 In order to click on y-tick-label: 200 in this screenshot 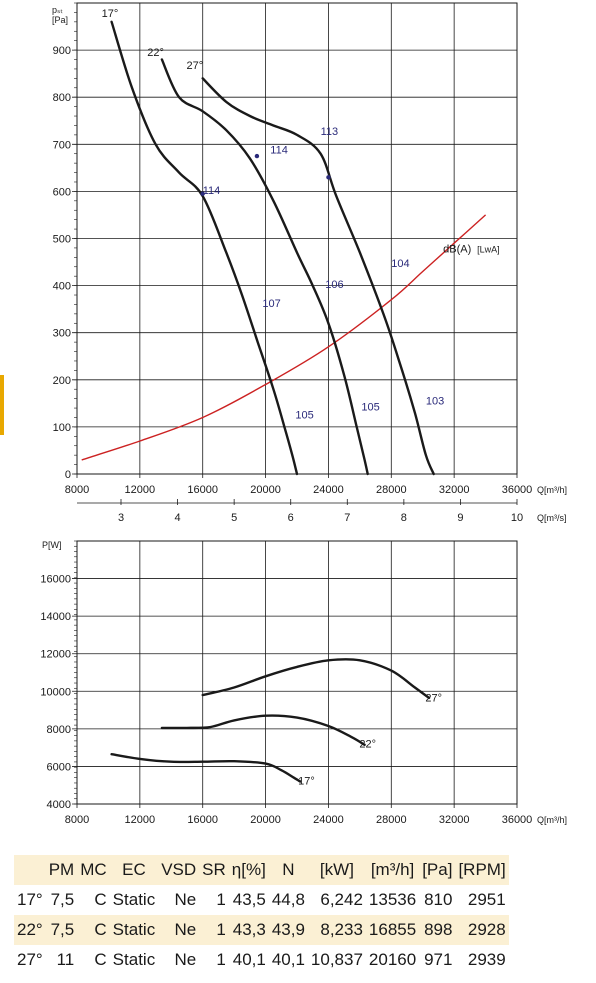, I will do `click(62, 381)`.